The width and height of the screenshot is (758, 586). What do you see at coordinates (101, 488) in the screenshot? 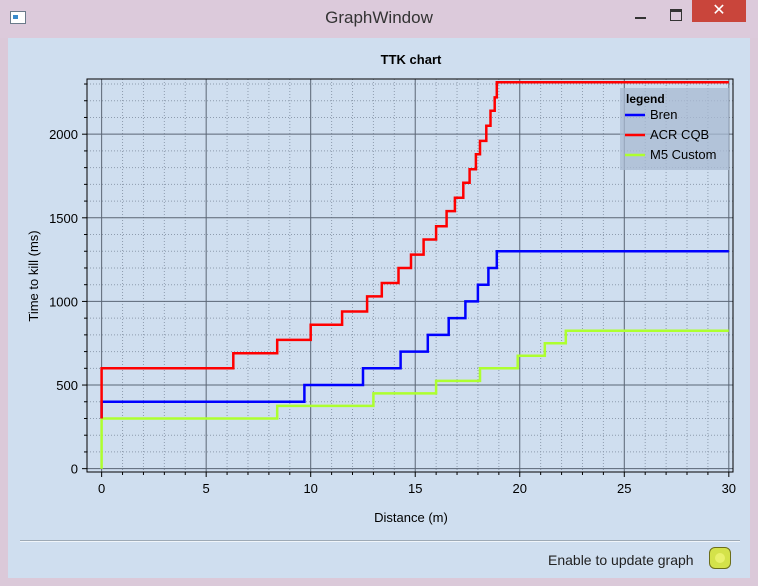
I see `x-tick-label: 0` at bounding box center [101, 488].